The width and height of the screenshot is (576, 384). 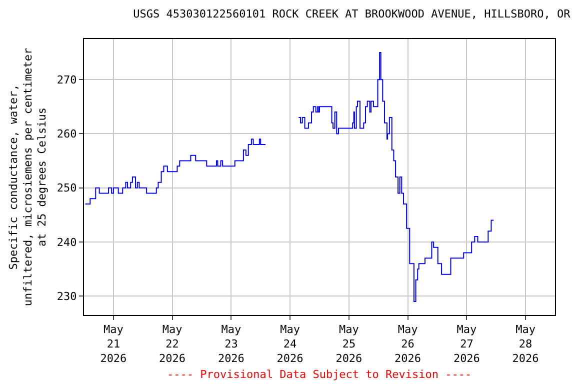 I want to click on x-tick-label: May 27 2026, so click(x=466, y=344).